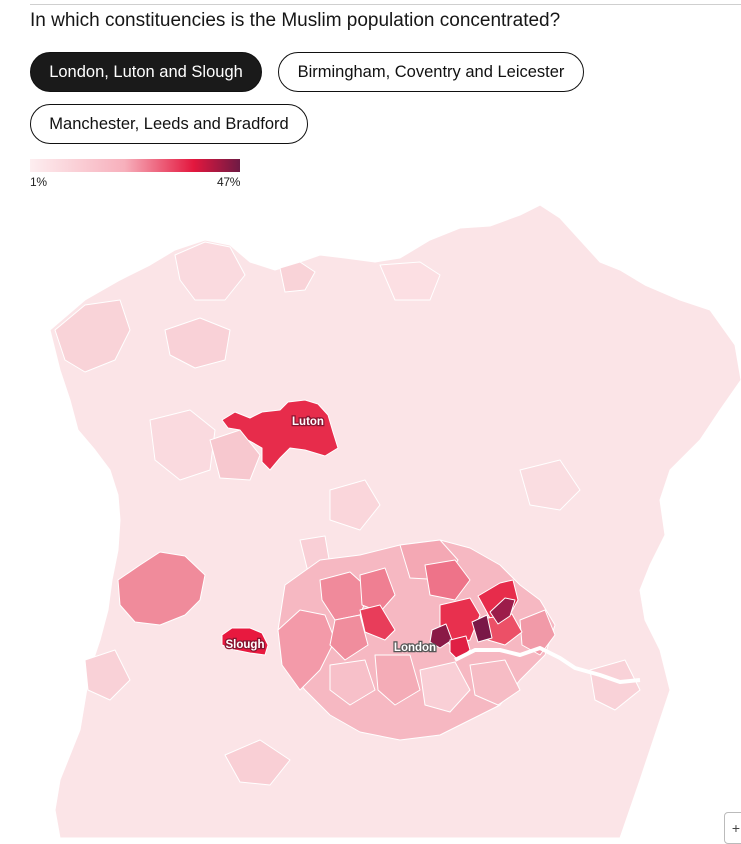 The image size is (741, 844). I want to click on thames-river, so click(547, 665).